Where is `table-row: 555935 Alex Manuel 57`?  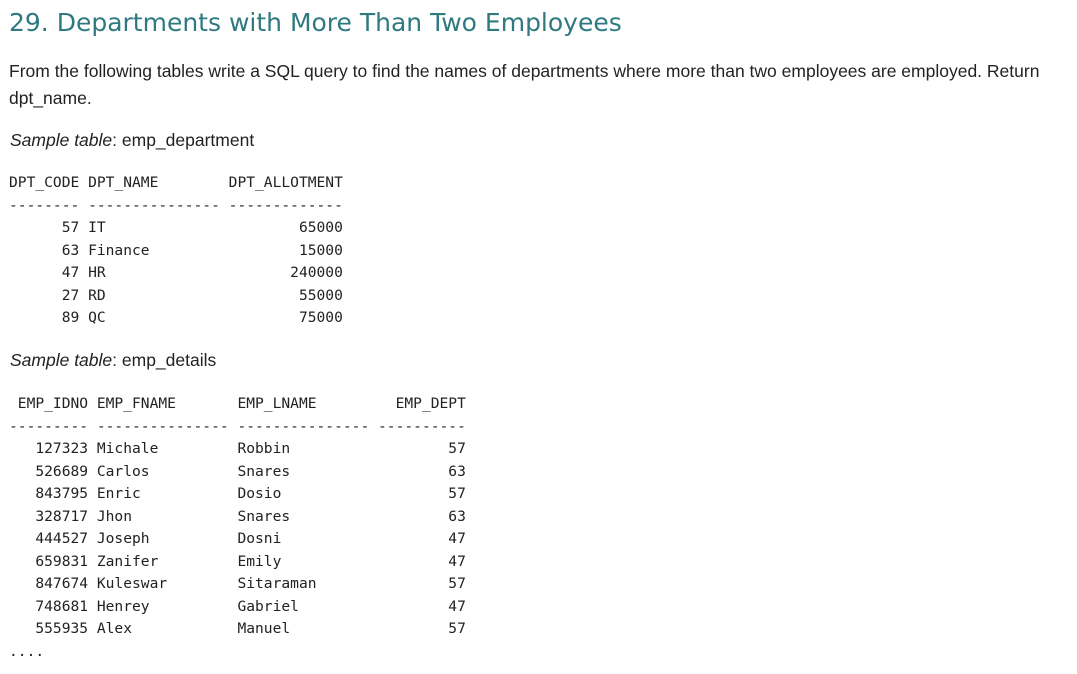
table-row: 555935 Alex Manuel 57 is located at coordinates (237, 628).